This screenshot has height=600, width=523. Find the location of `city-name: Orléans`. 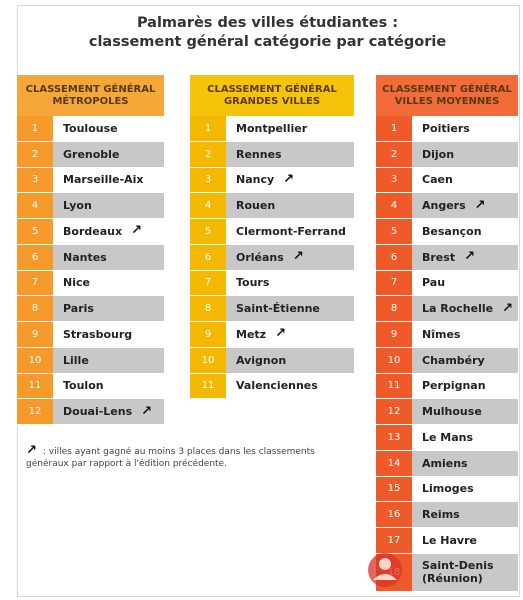

city-name: Orléans is located at coordinates (260, 257).